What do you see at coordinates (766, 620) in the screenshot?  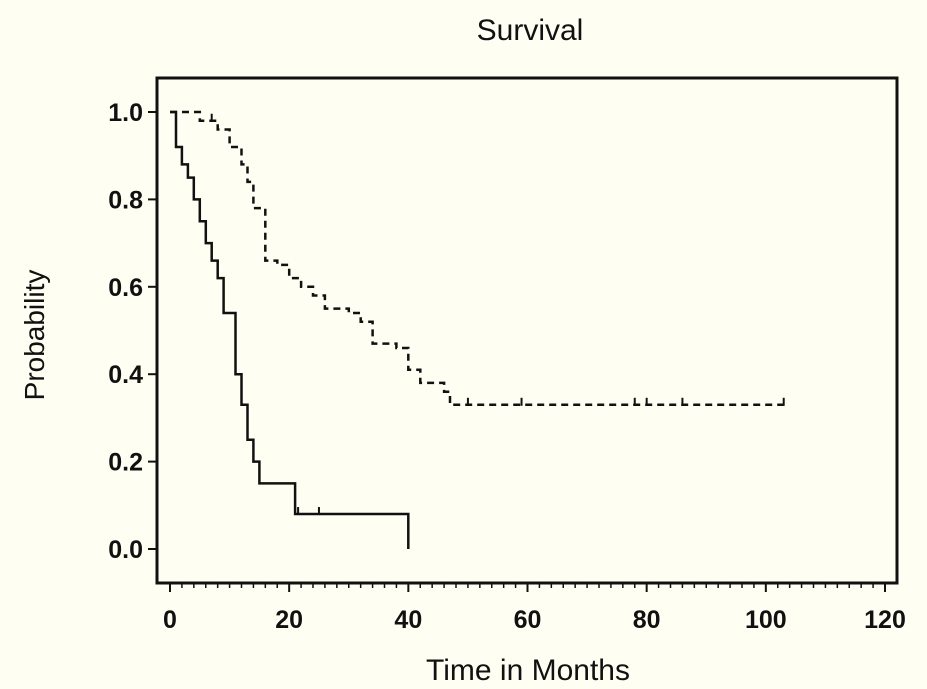 I see `x-tick-label: 100` at bounding box center [766, 620].